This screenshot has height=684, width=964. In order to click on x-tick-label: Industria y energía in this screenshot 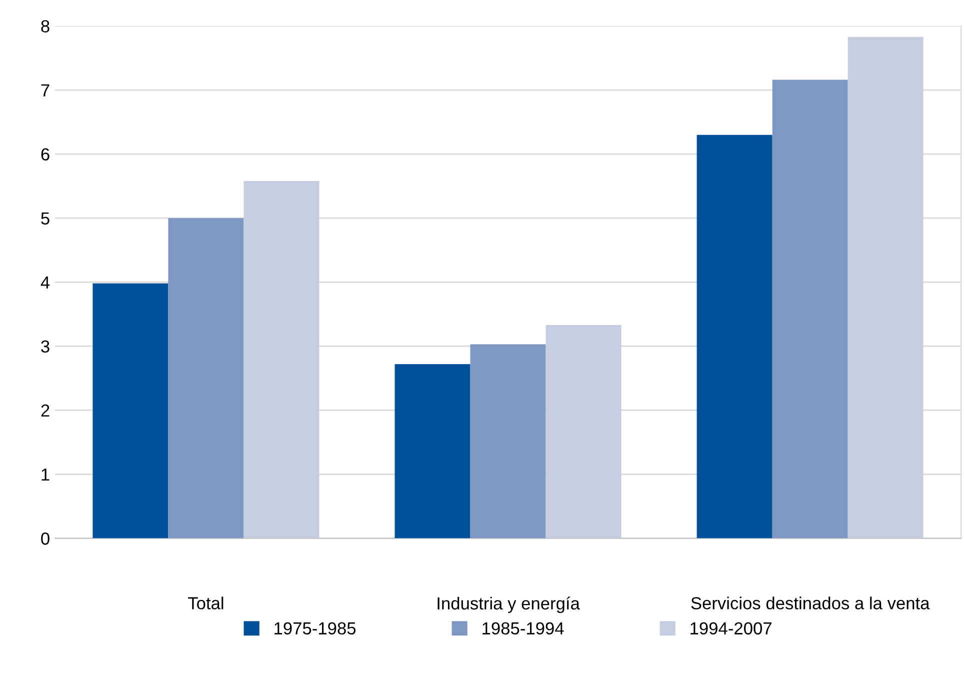, I will do `click(509, 605)`.